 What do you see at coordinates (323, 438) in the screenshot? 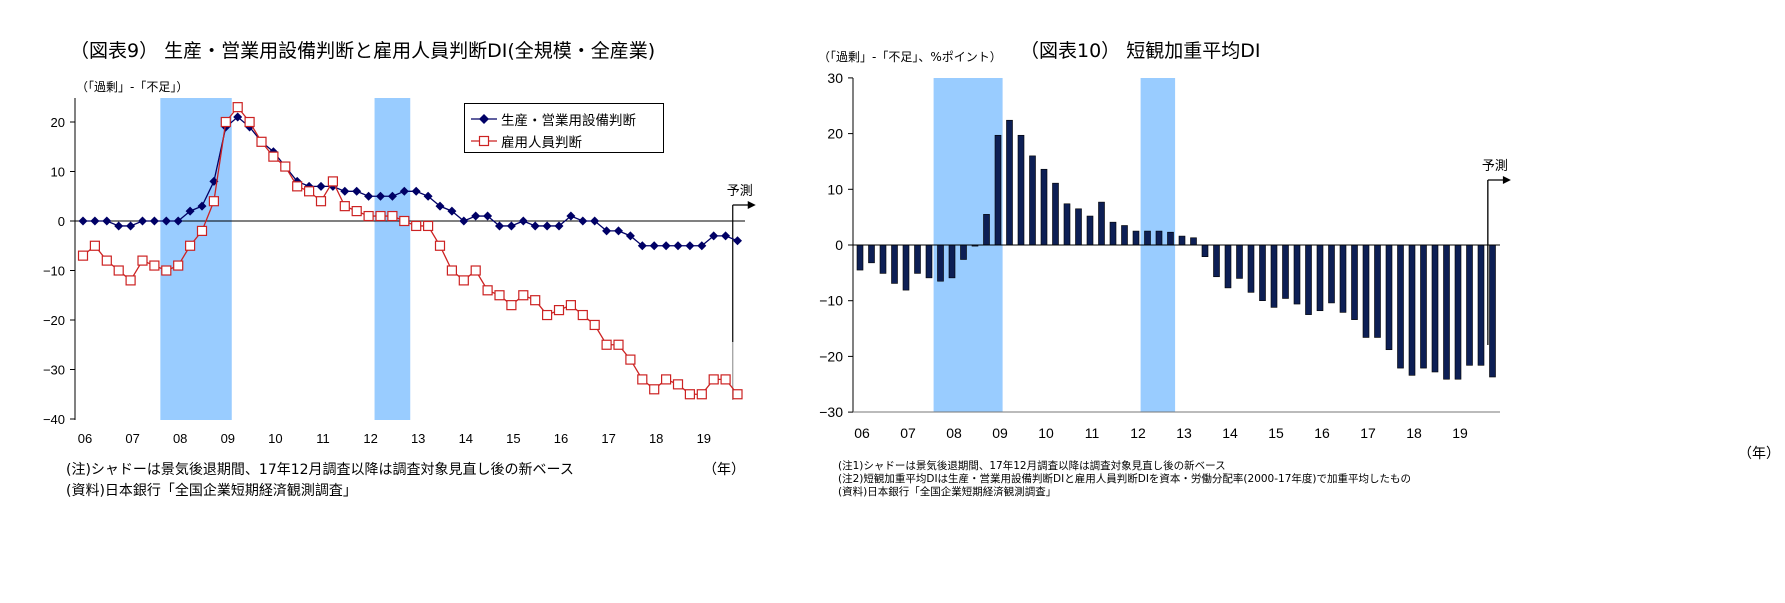
I see `x-tick-label: 11` at bounding box center [323, 438].